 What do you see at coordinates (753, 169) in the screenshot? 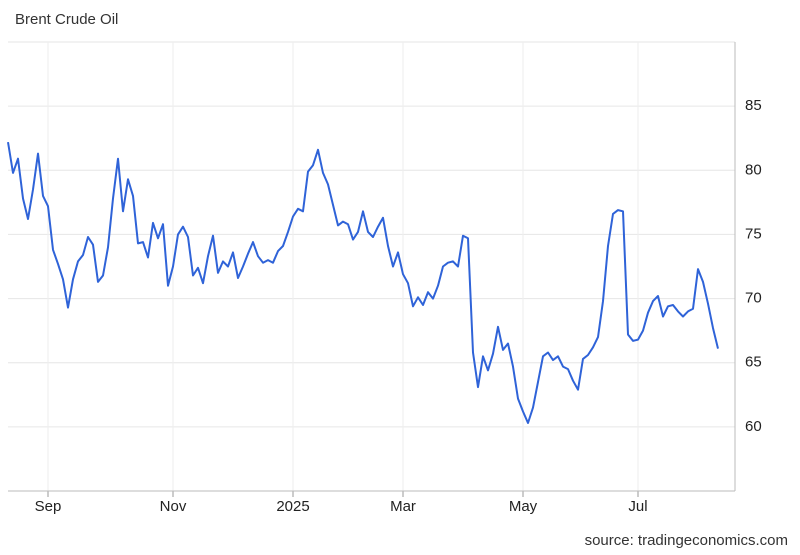
I see `y-tick-label: 80` at bounding box center [753, 169].